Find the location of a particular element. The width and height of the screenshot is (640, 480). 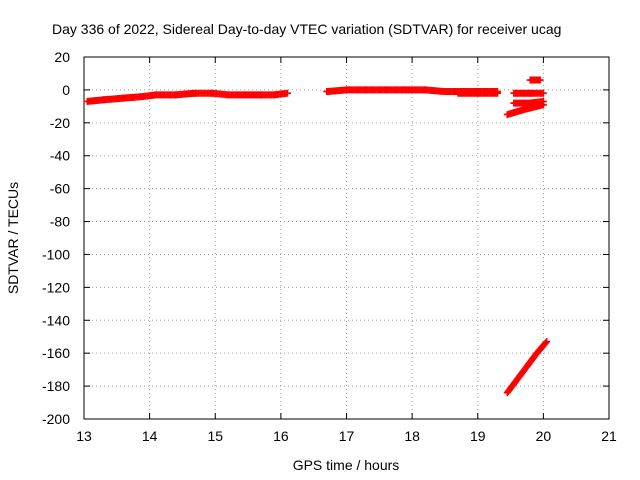

x-tick-label: 20 is located at coordinates (544, 436).